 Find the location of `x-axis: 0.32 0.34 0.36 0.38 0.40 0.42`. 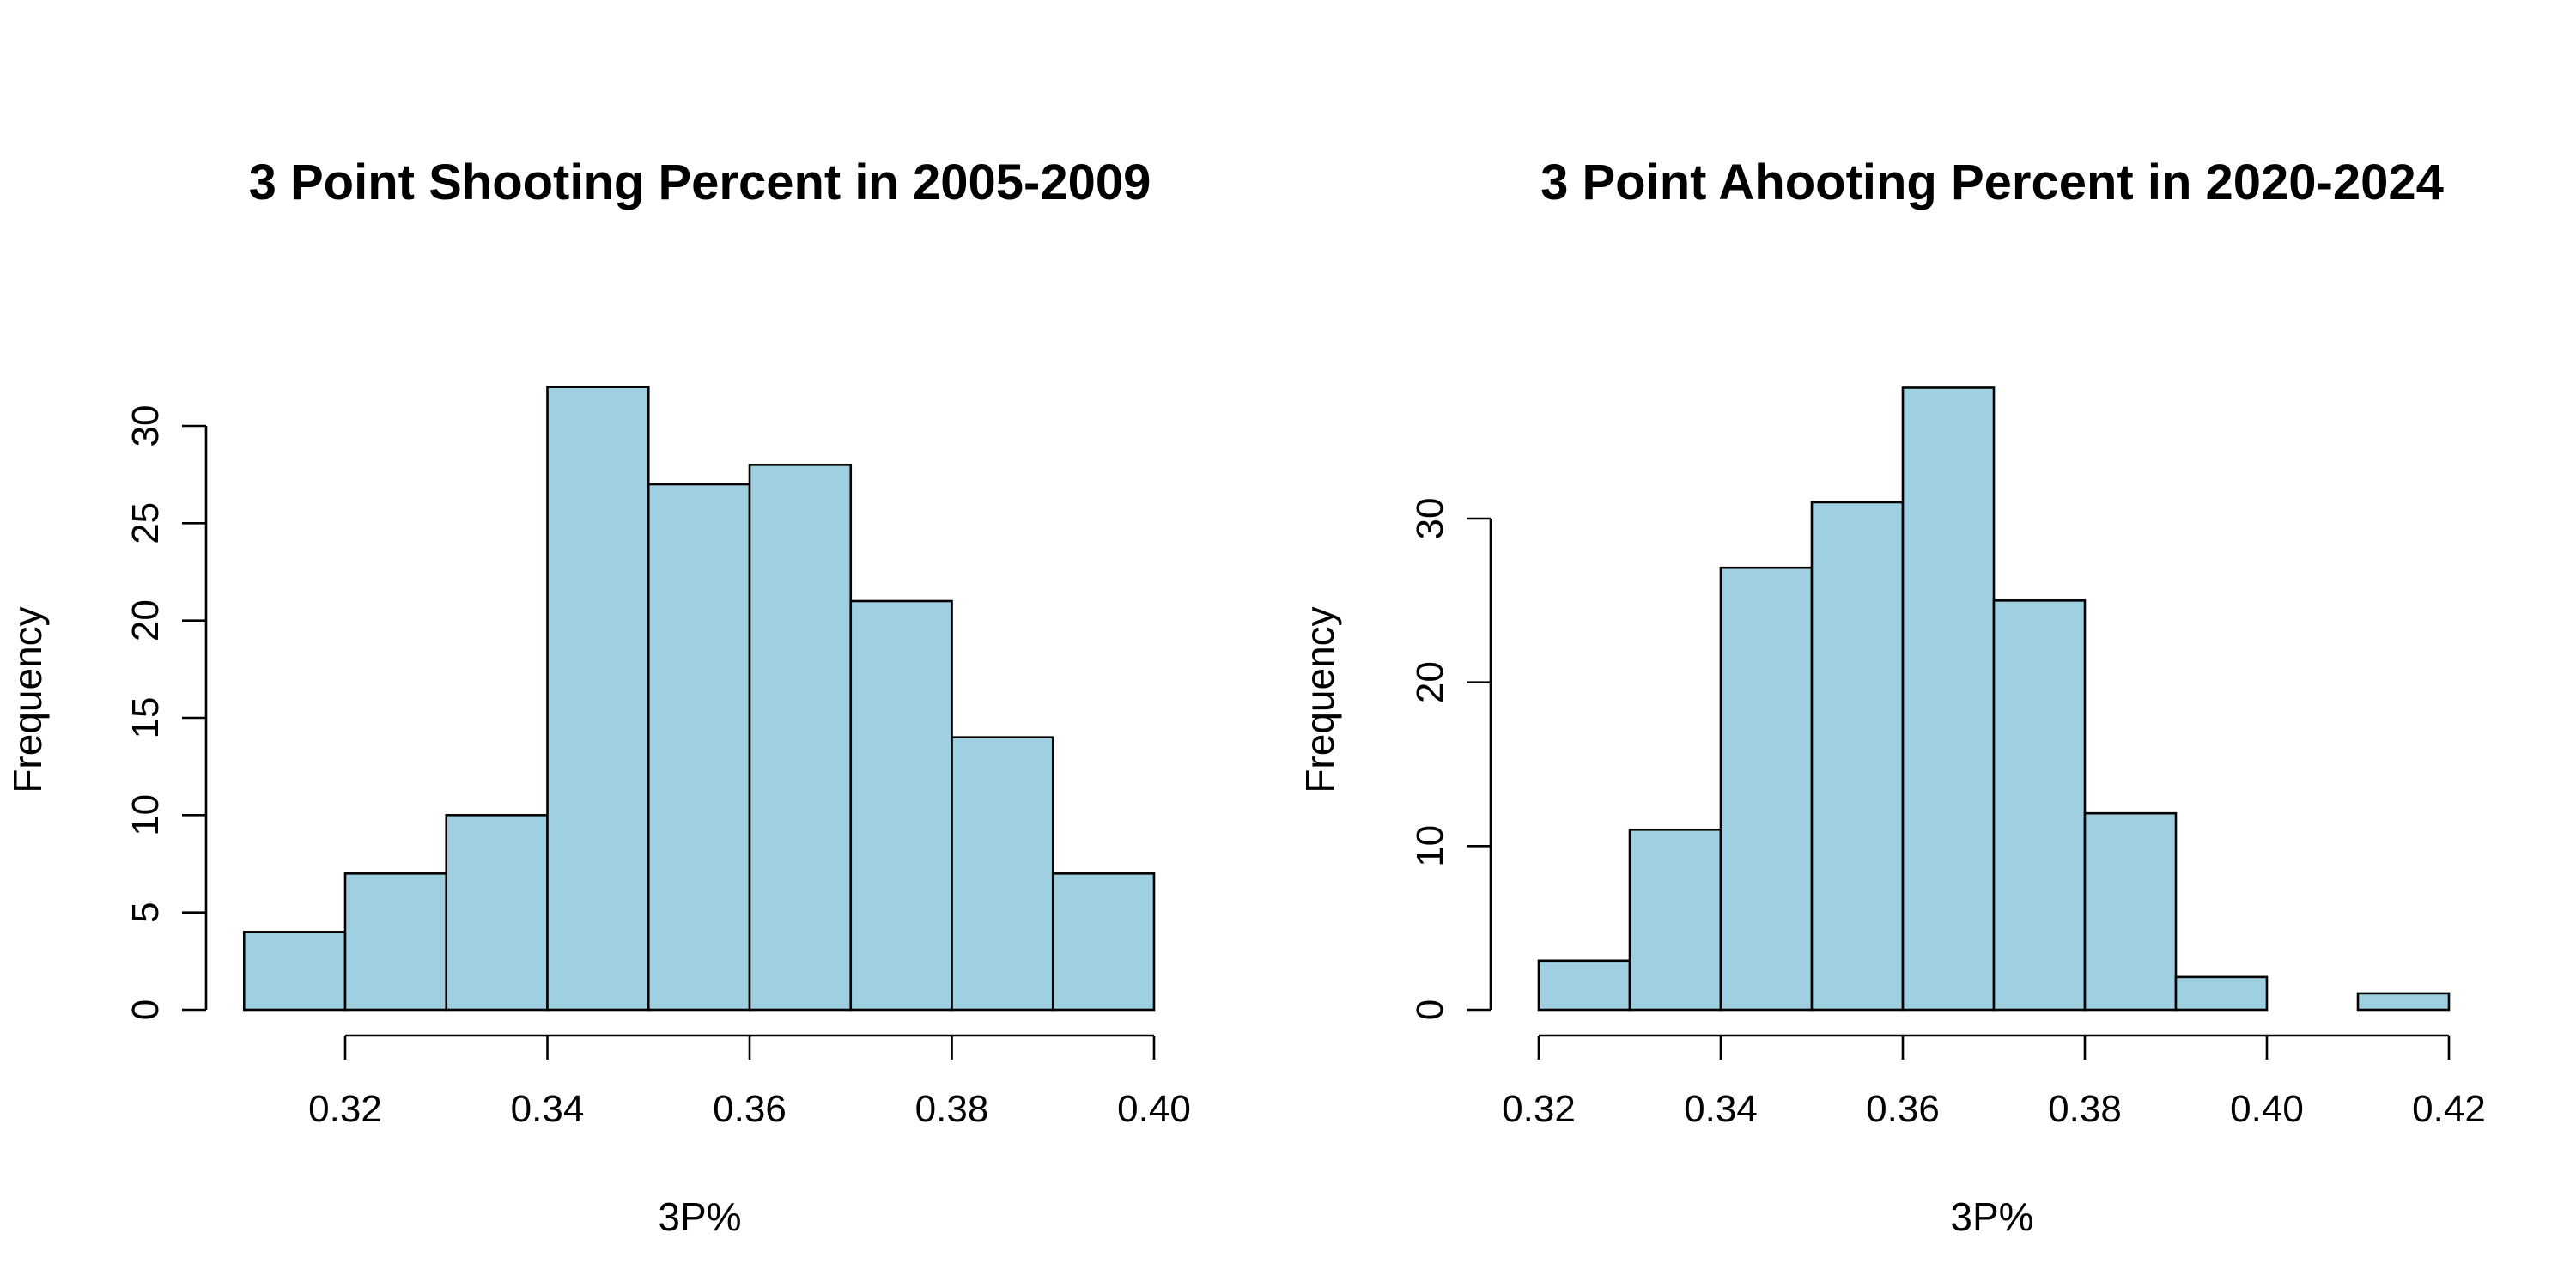

x-axis: 0.32 0.34 0.36 0.38 0.40 0.42 is located at coordinates (1994, 1082).